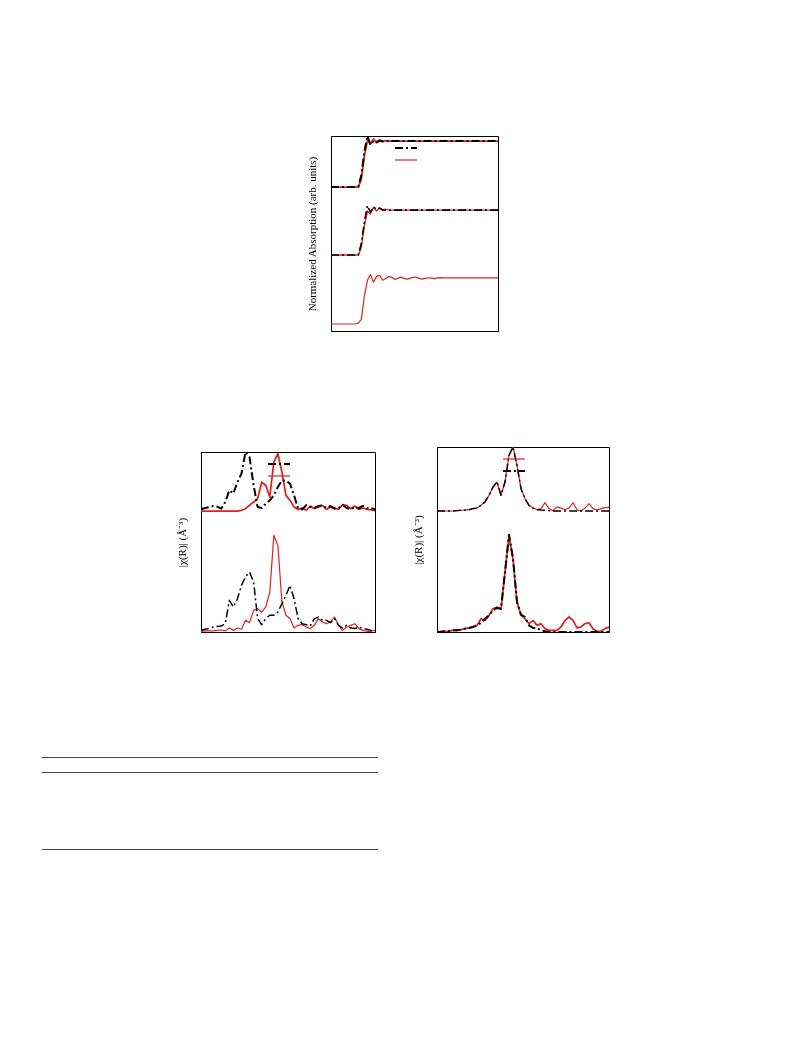 Image resolution: width=793 pixels, height=1057 pixels. What do you see at coordinates (312, 234) in the screenshot?
I see `y-axis-title: Normalized Absorption (arb. units)` at bounding box center [312, 234].